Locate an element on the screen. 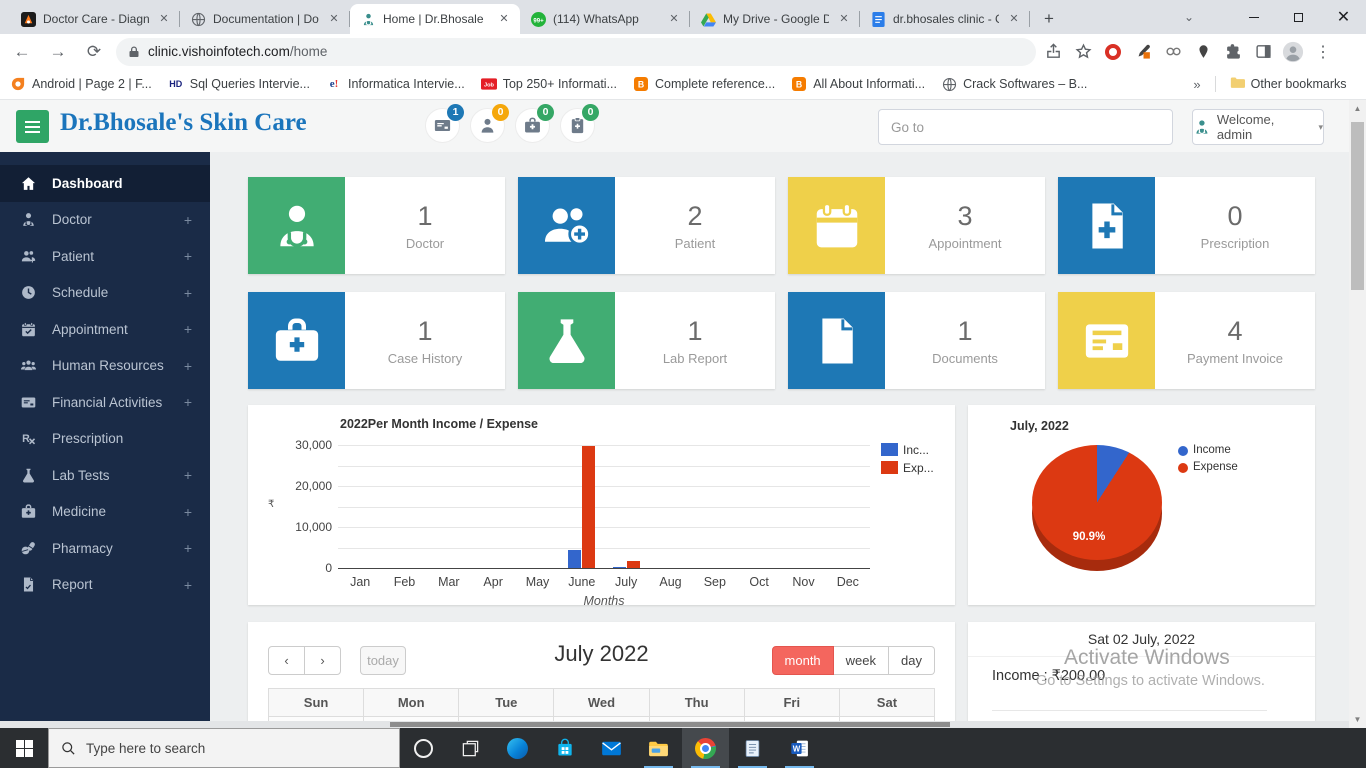  minimize-button is located at coordinates (1253, 17).